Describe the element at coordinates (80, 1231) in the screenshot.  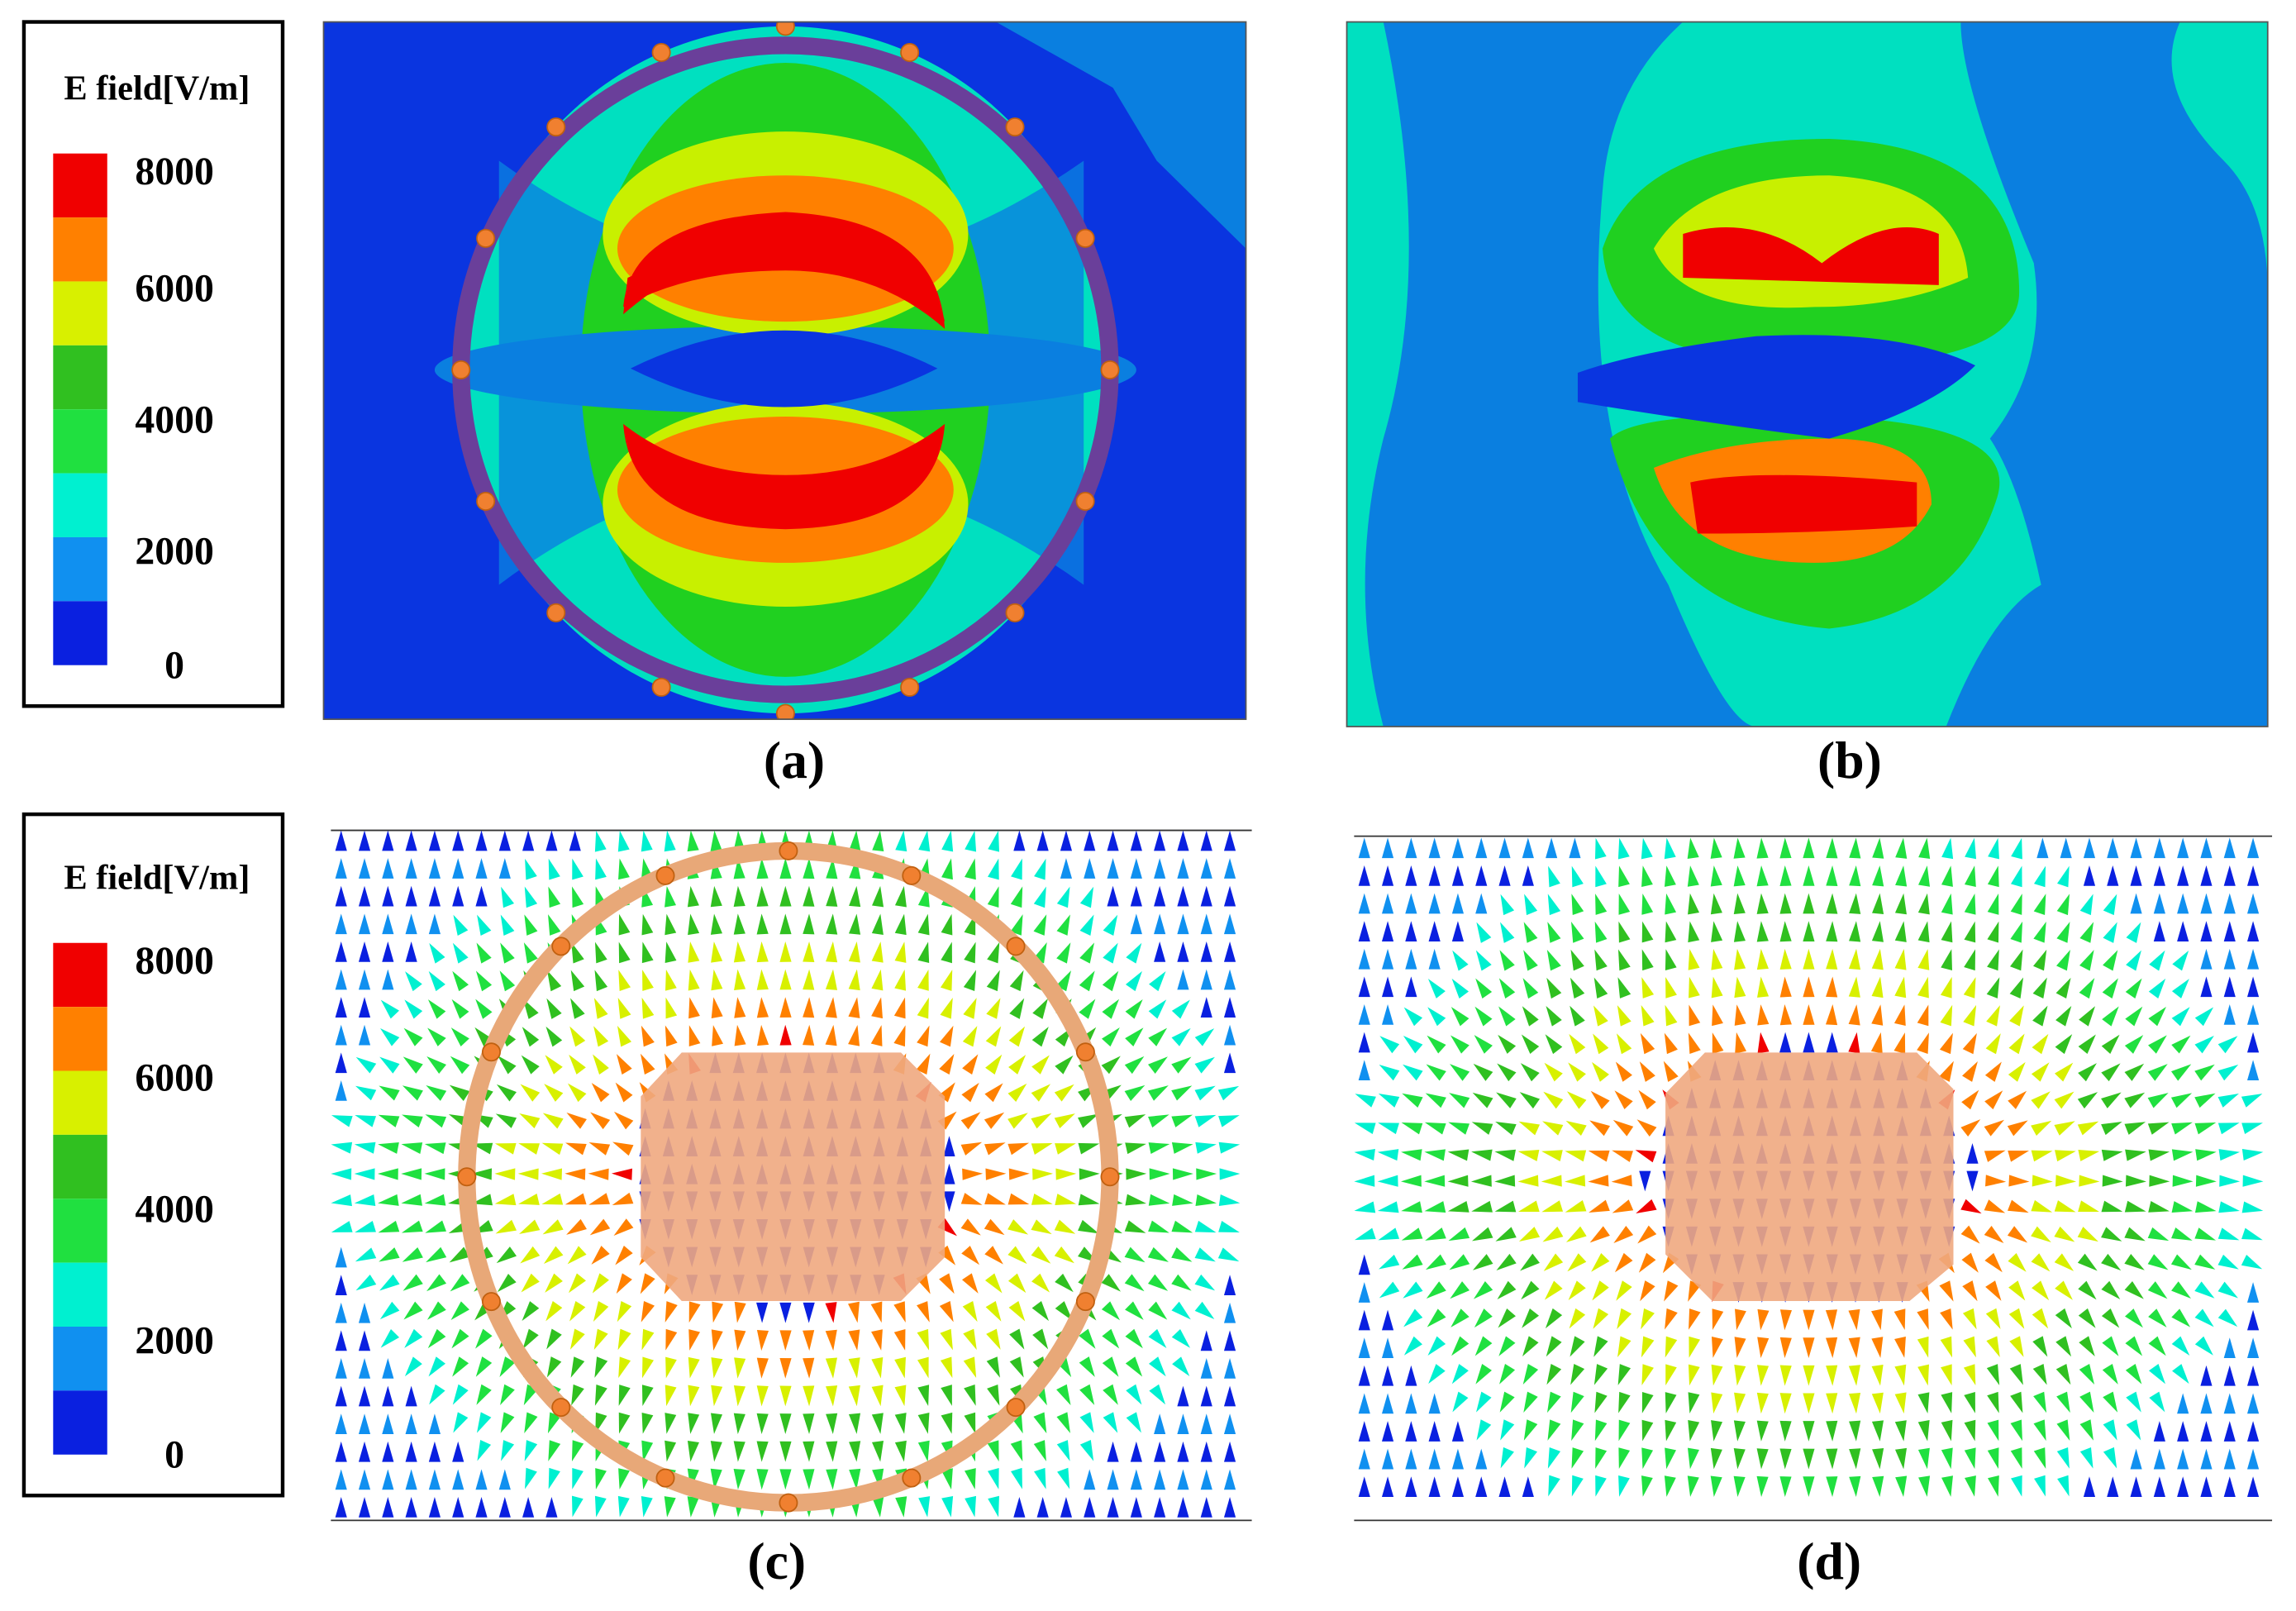
I see `legend-swatch` at that location.